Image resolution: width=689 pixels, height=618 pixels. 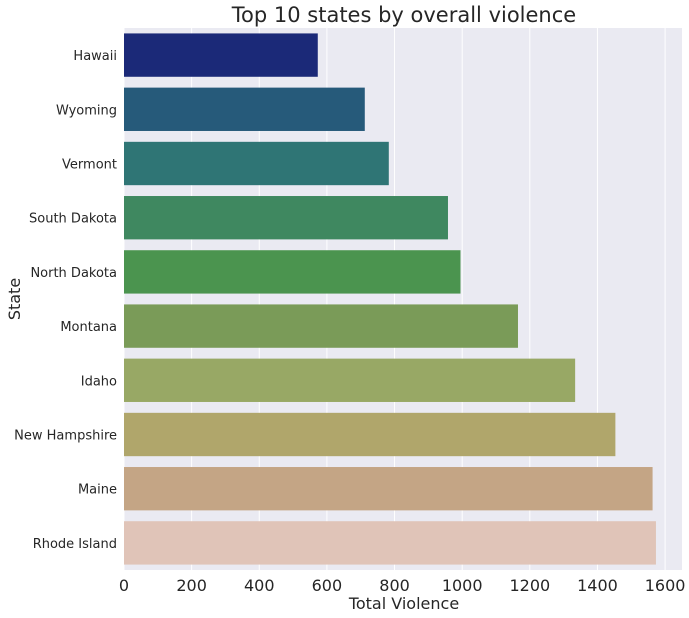 What do you see at coordinates (665, 585) in the screenshot?
I see `x-tick-label: 1600` at bounding box center [665, 585].